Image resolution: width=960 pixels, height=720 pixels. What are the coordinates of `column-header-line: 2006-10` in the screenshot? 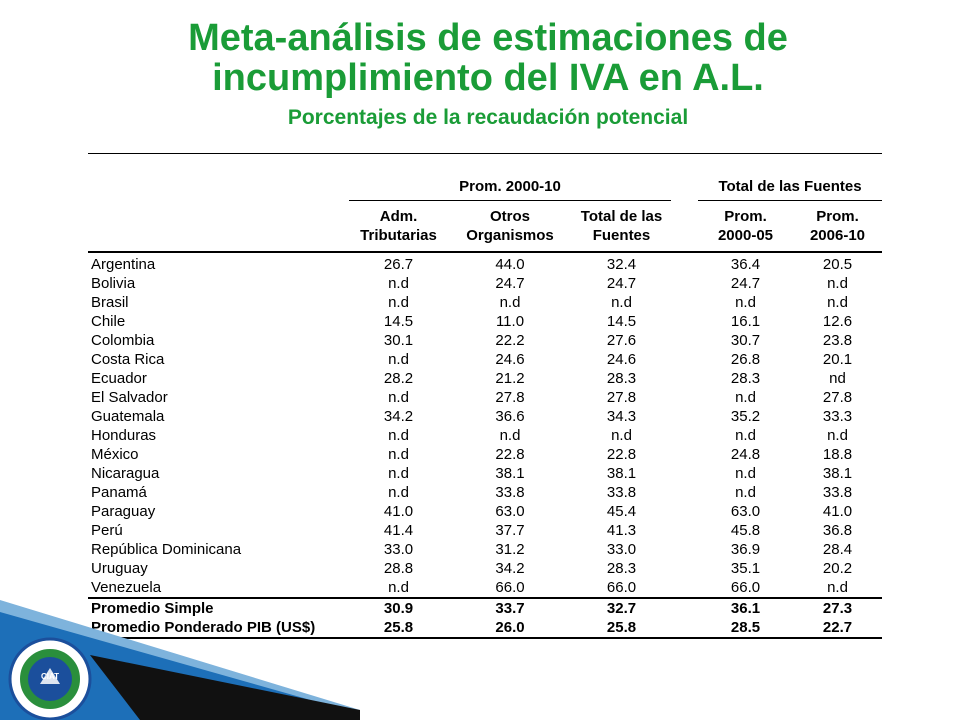 It's located at (837, 235).